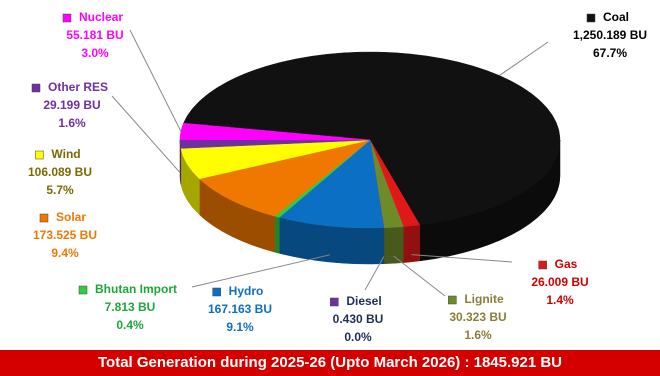 This screenshot has width=660, height=376. I want to click on share-label: 9.4%, so click(65, 253).